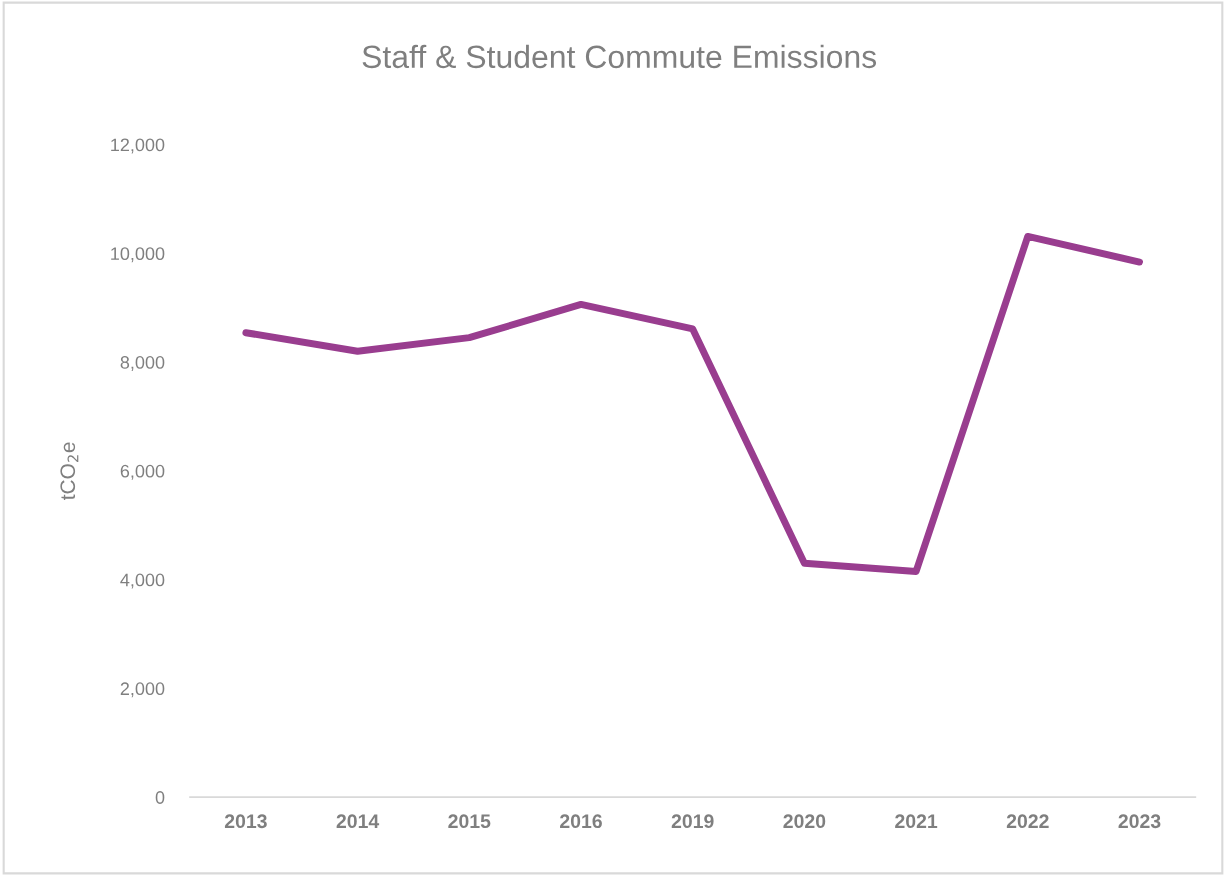  What do you see at coordinates (142, 472) in the screenshot?
I see `y-tick-label: 6,000` at bounding box center [142, 472].